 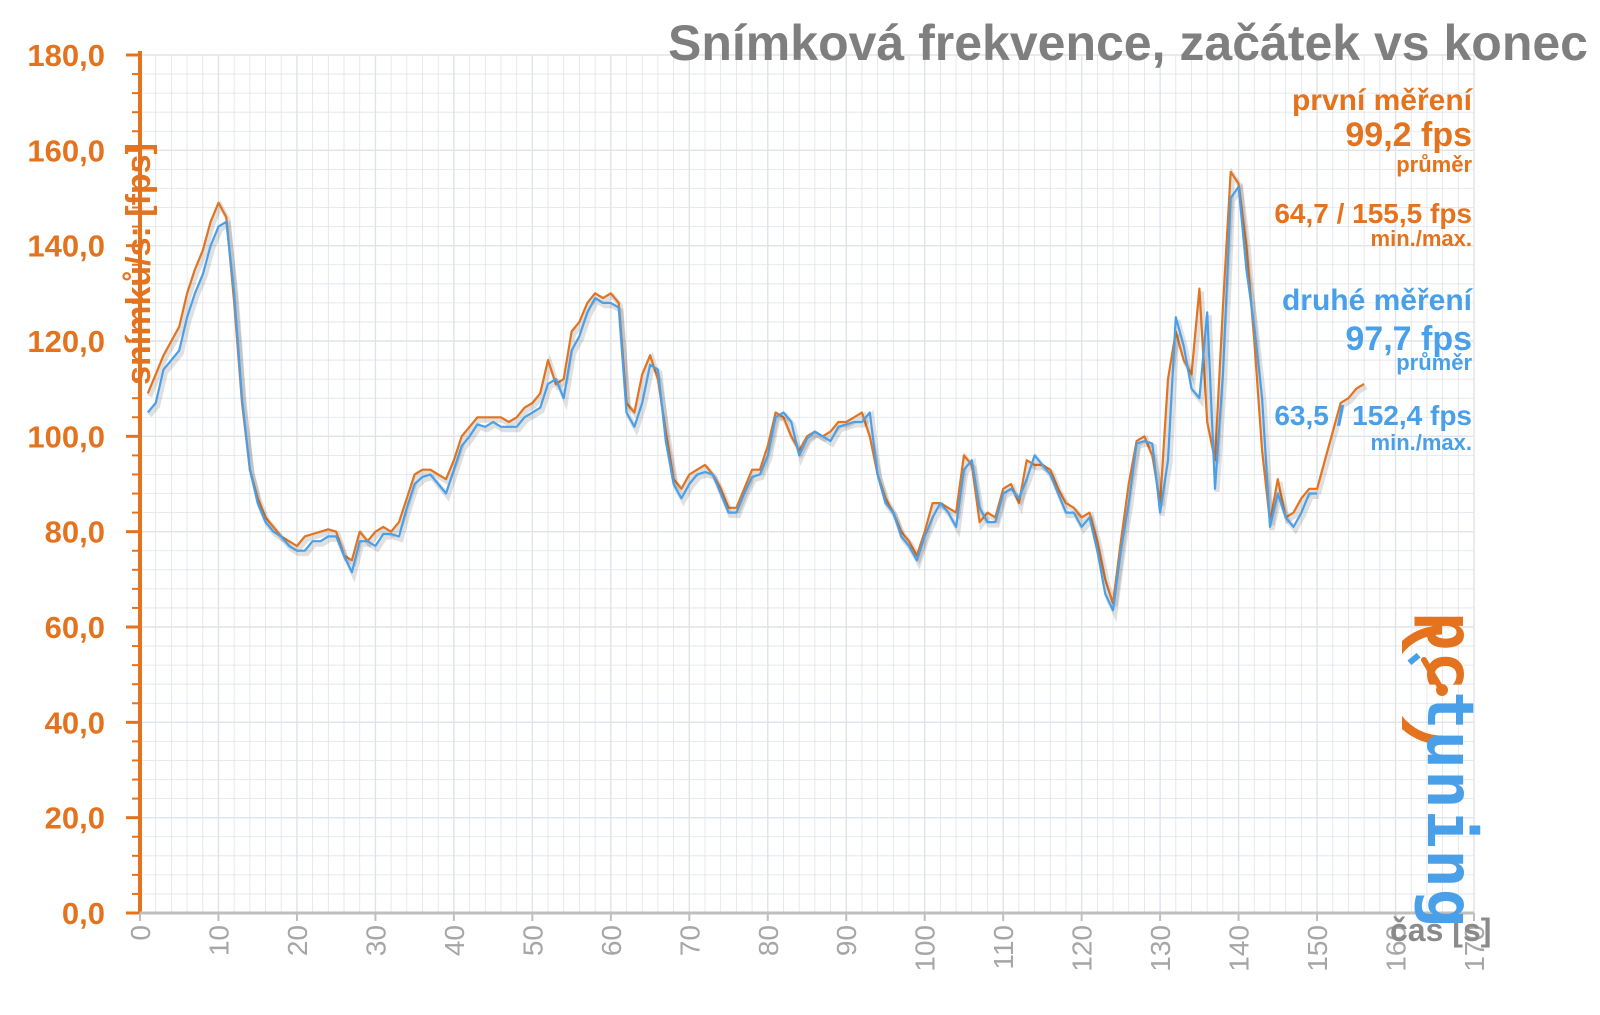 What do you see at coordinates (1373, 415) in the screenshot?
I see `legend-second-minmax: 63,5 / 152,4 fps` at bounding box center [1373, 415].